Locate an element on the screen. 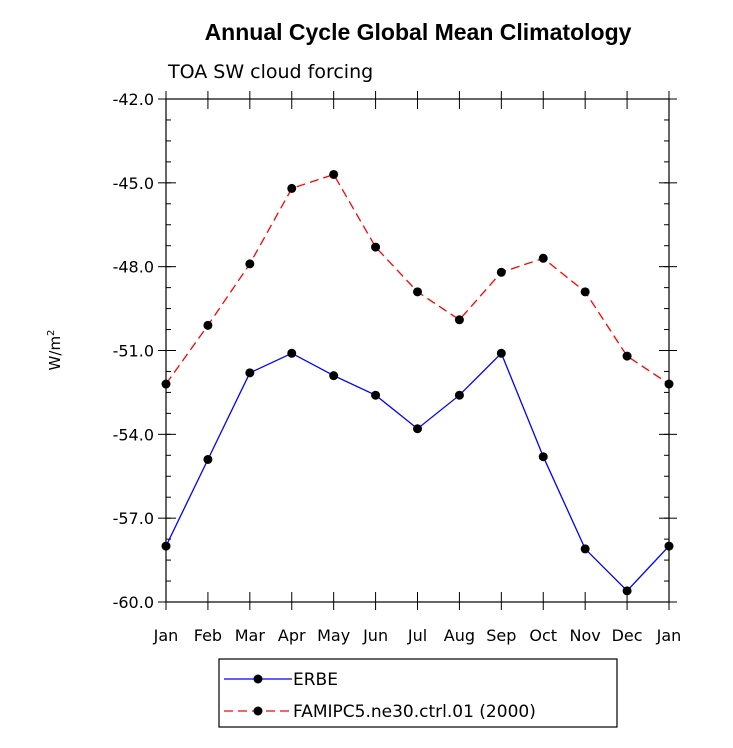  legend-marker-famipc5 is located at coordinates (258, 711).